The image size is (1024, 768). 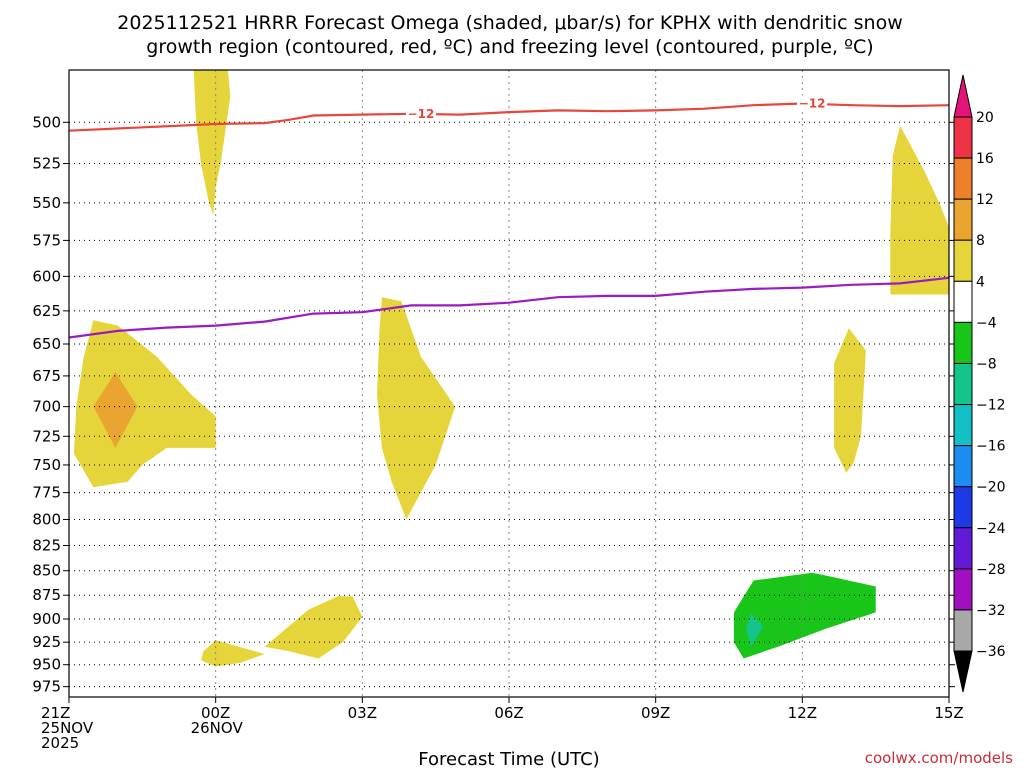 What do you see at coordinates (985, 118) in the screenshot?
I see `colorbar-label-0: 20` at bounding box center [985, 118].